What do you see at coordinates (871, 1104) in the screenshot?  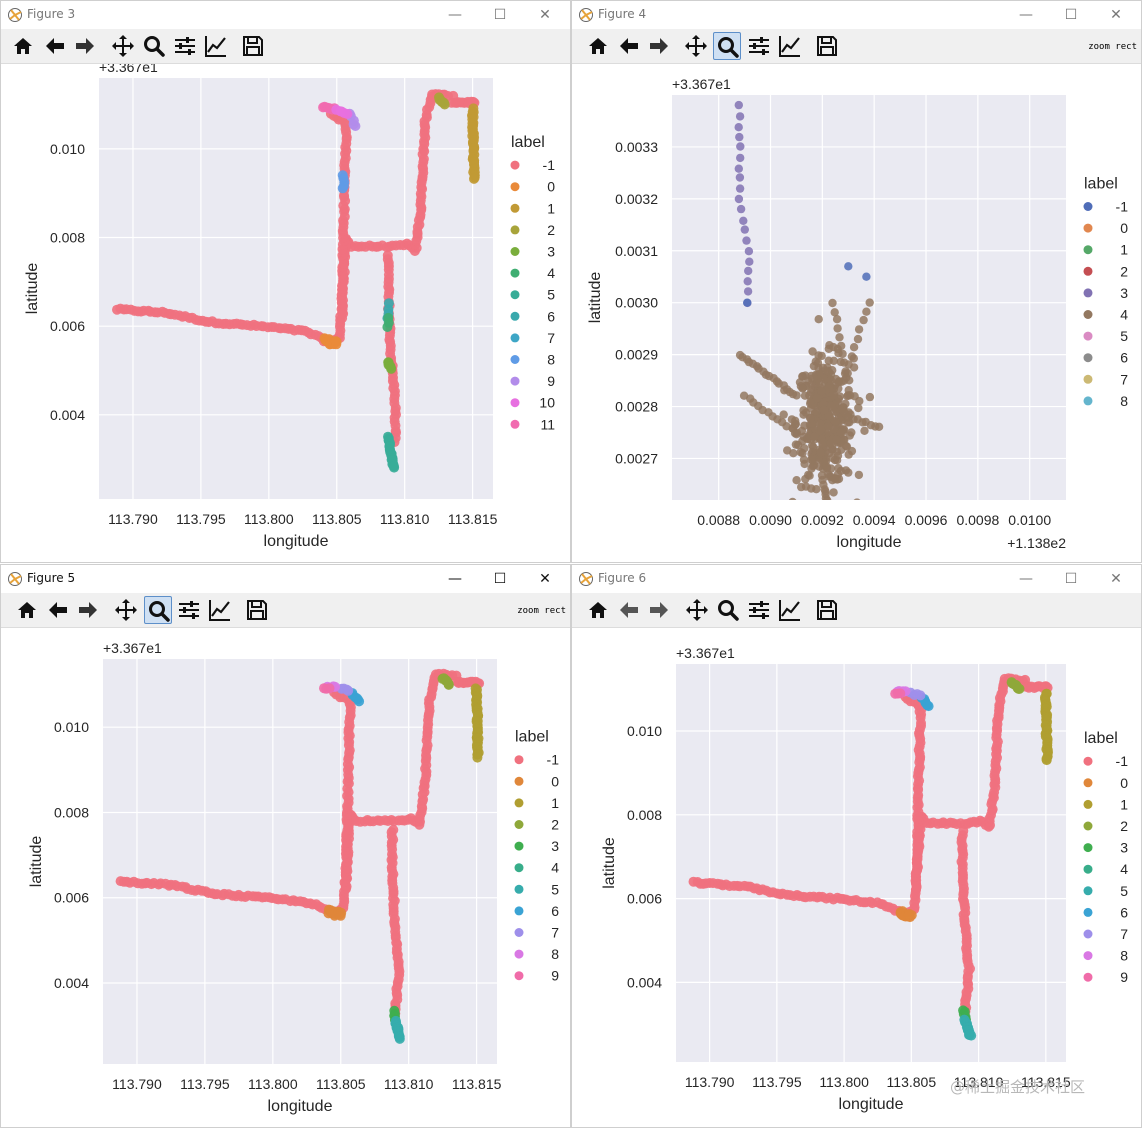 I see `x-axis-label: longitude` at bounding box center [871, 1104].